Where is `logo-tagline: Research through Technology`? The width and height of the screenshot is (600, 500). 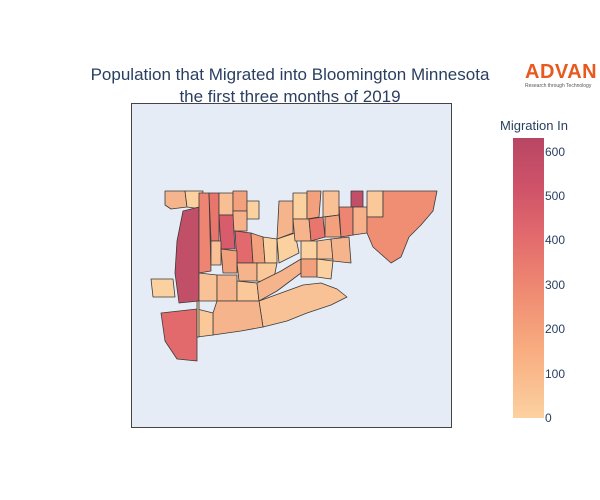
logo-tagline: Research through Technology is located at coordinates (558, 86).